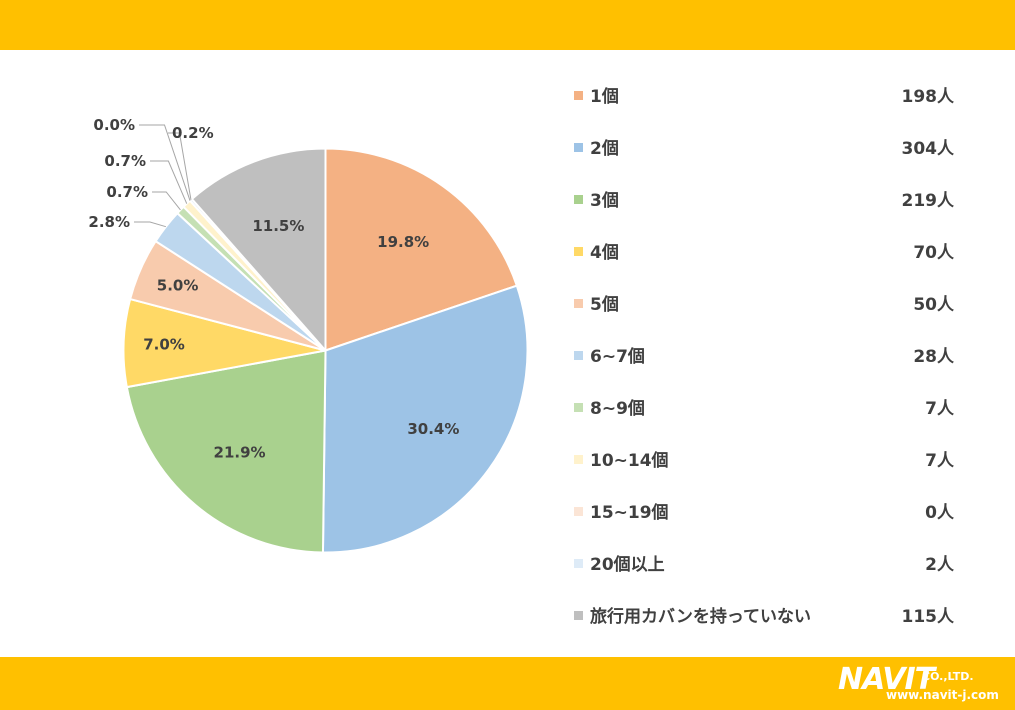  I want to click on legend-count: 0人, so click(939, 513).